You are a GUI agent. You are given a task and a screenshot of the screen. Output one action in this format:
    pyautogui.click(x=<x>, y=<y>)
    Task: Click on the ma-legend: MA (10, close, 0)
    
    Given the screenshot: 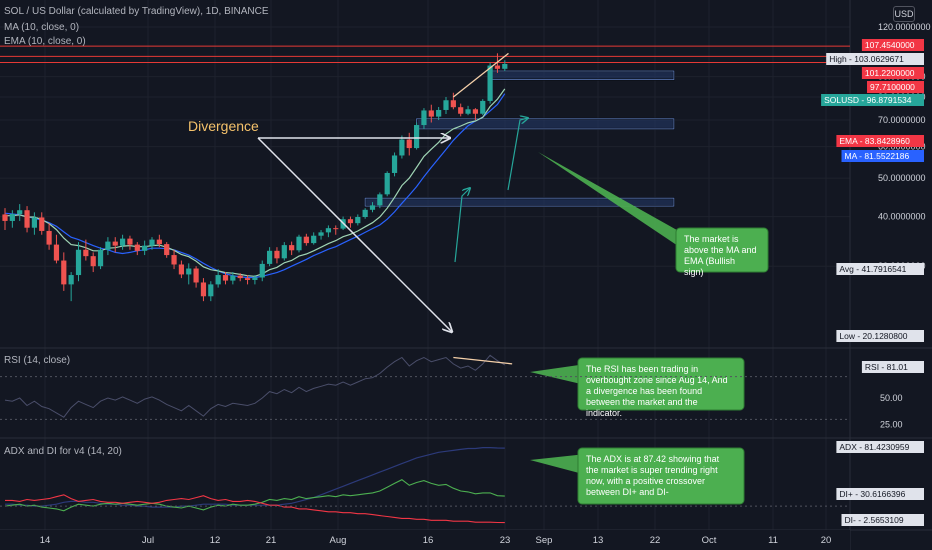 What is the action you would take?
    pyautogui.click(x=42, y=27)
    